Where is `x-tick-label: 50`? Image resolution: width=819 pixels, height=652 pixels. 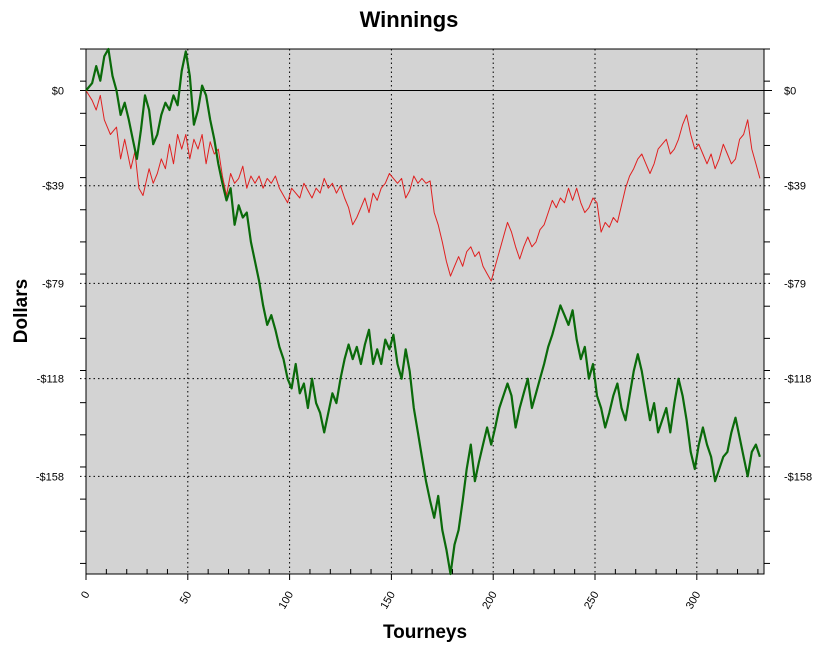
x-tick-label: 50 is located at coordinates (186, 598).